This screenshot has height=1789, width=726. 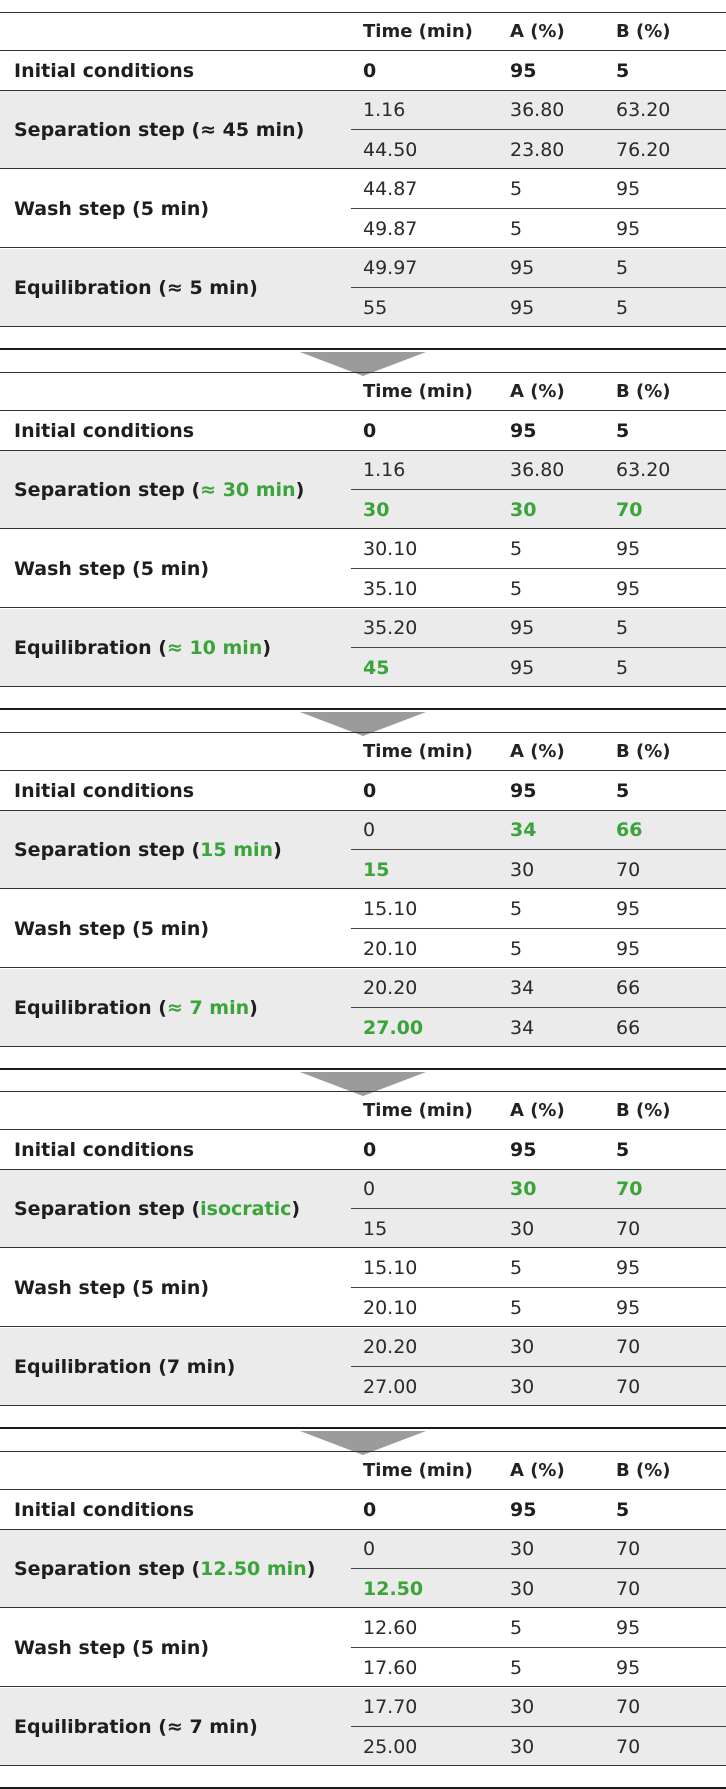 I want to click on step-label: Separation step (12.50 min), so click(x=164, y=1569).